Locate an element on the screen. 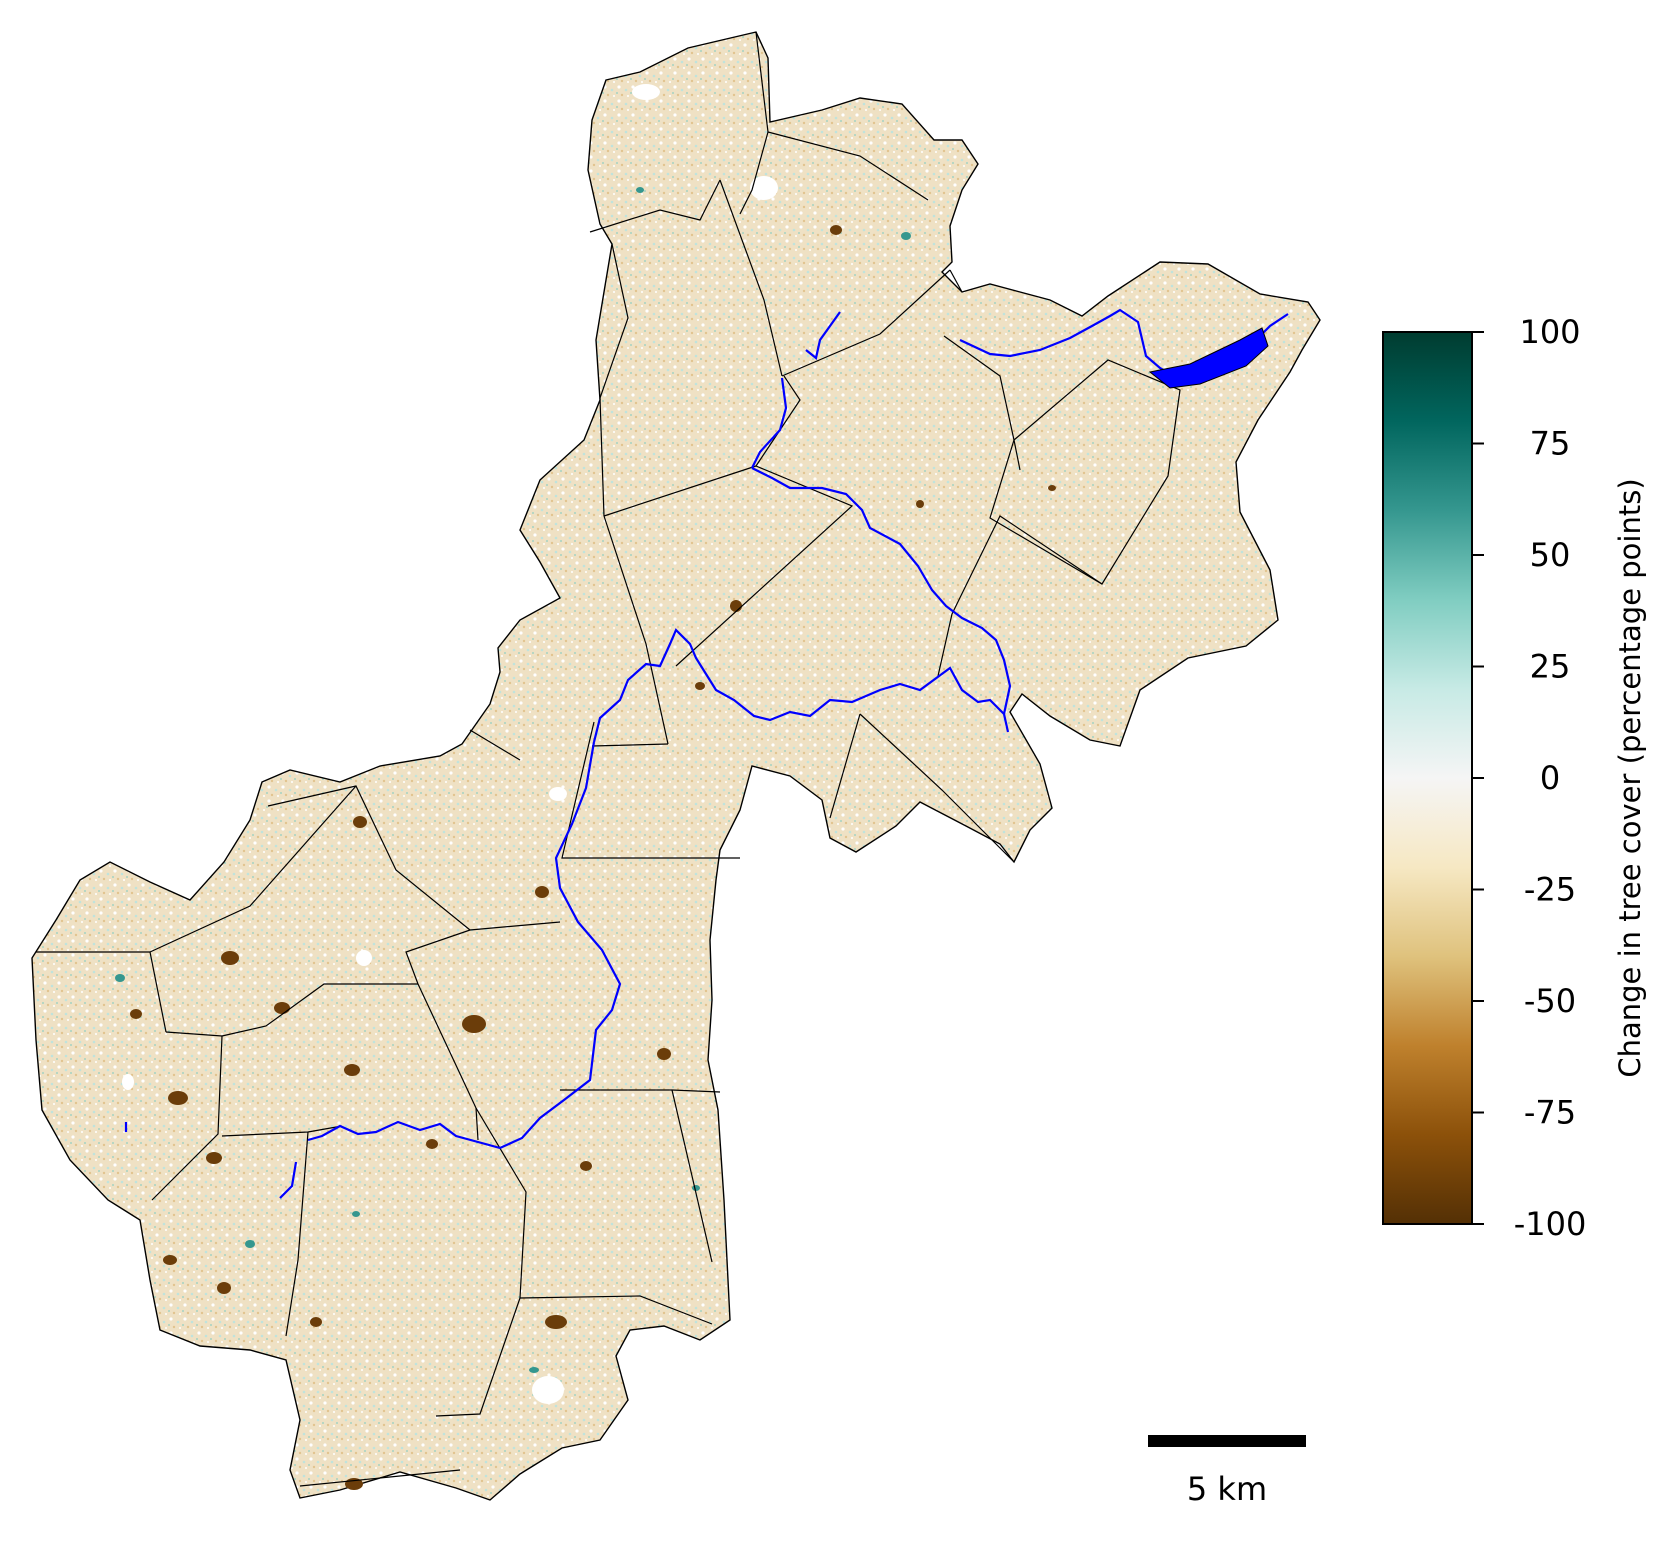 Image resolution: width=1675 pixels, height=1547 pixels. colorbar-tick-label: -50 is located at coordinates (1550, 1001).